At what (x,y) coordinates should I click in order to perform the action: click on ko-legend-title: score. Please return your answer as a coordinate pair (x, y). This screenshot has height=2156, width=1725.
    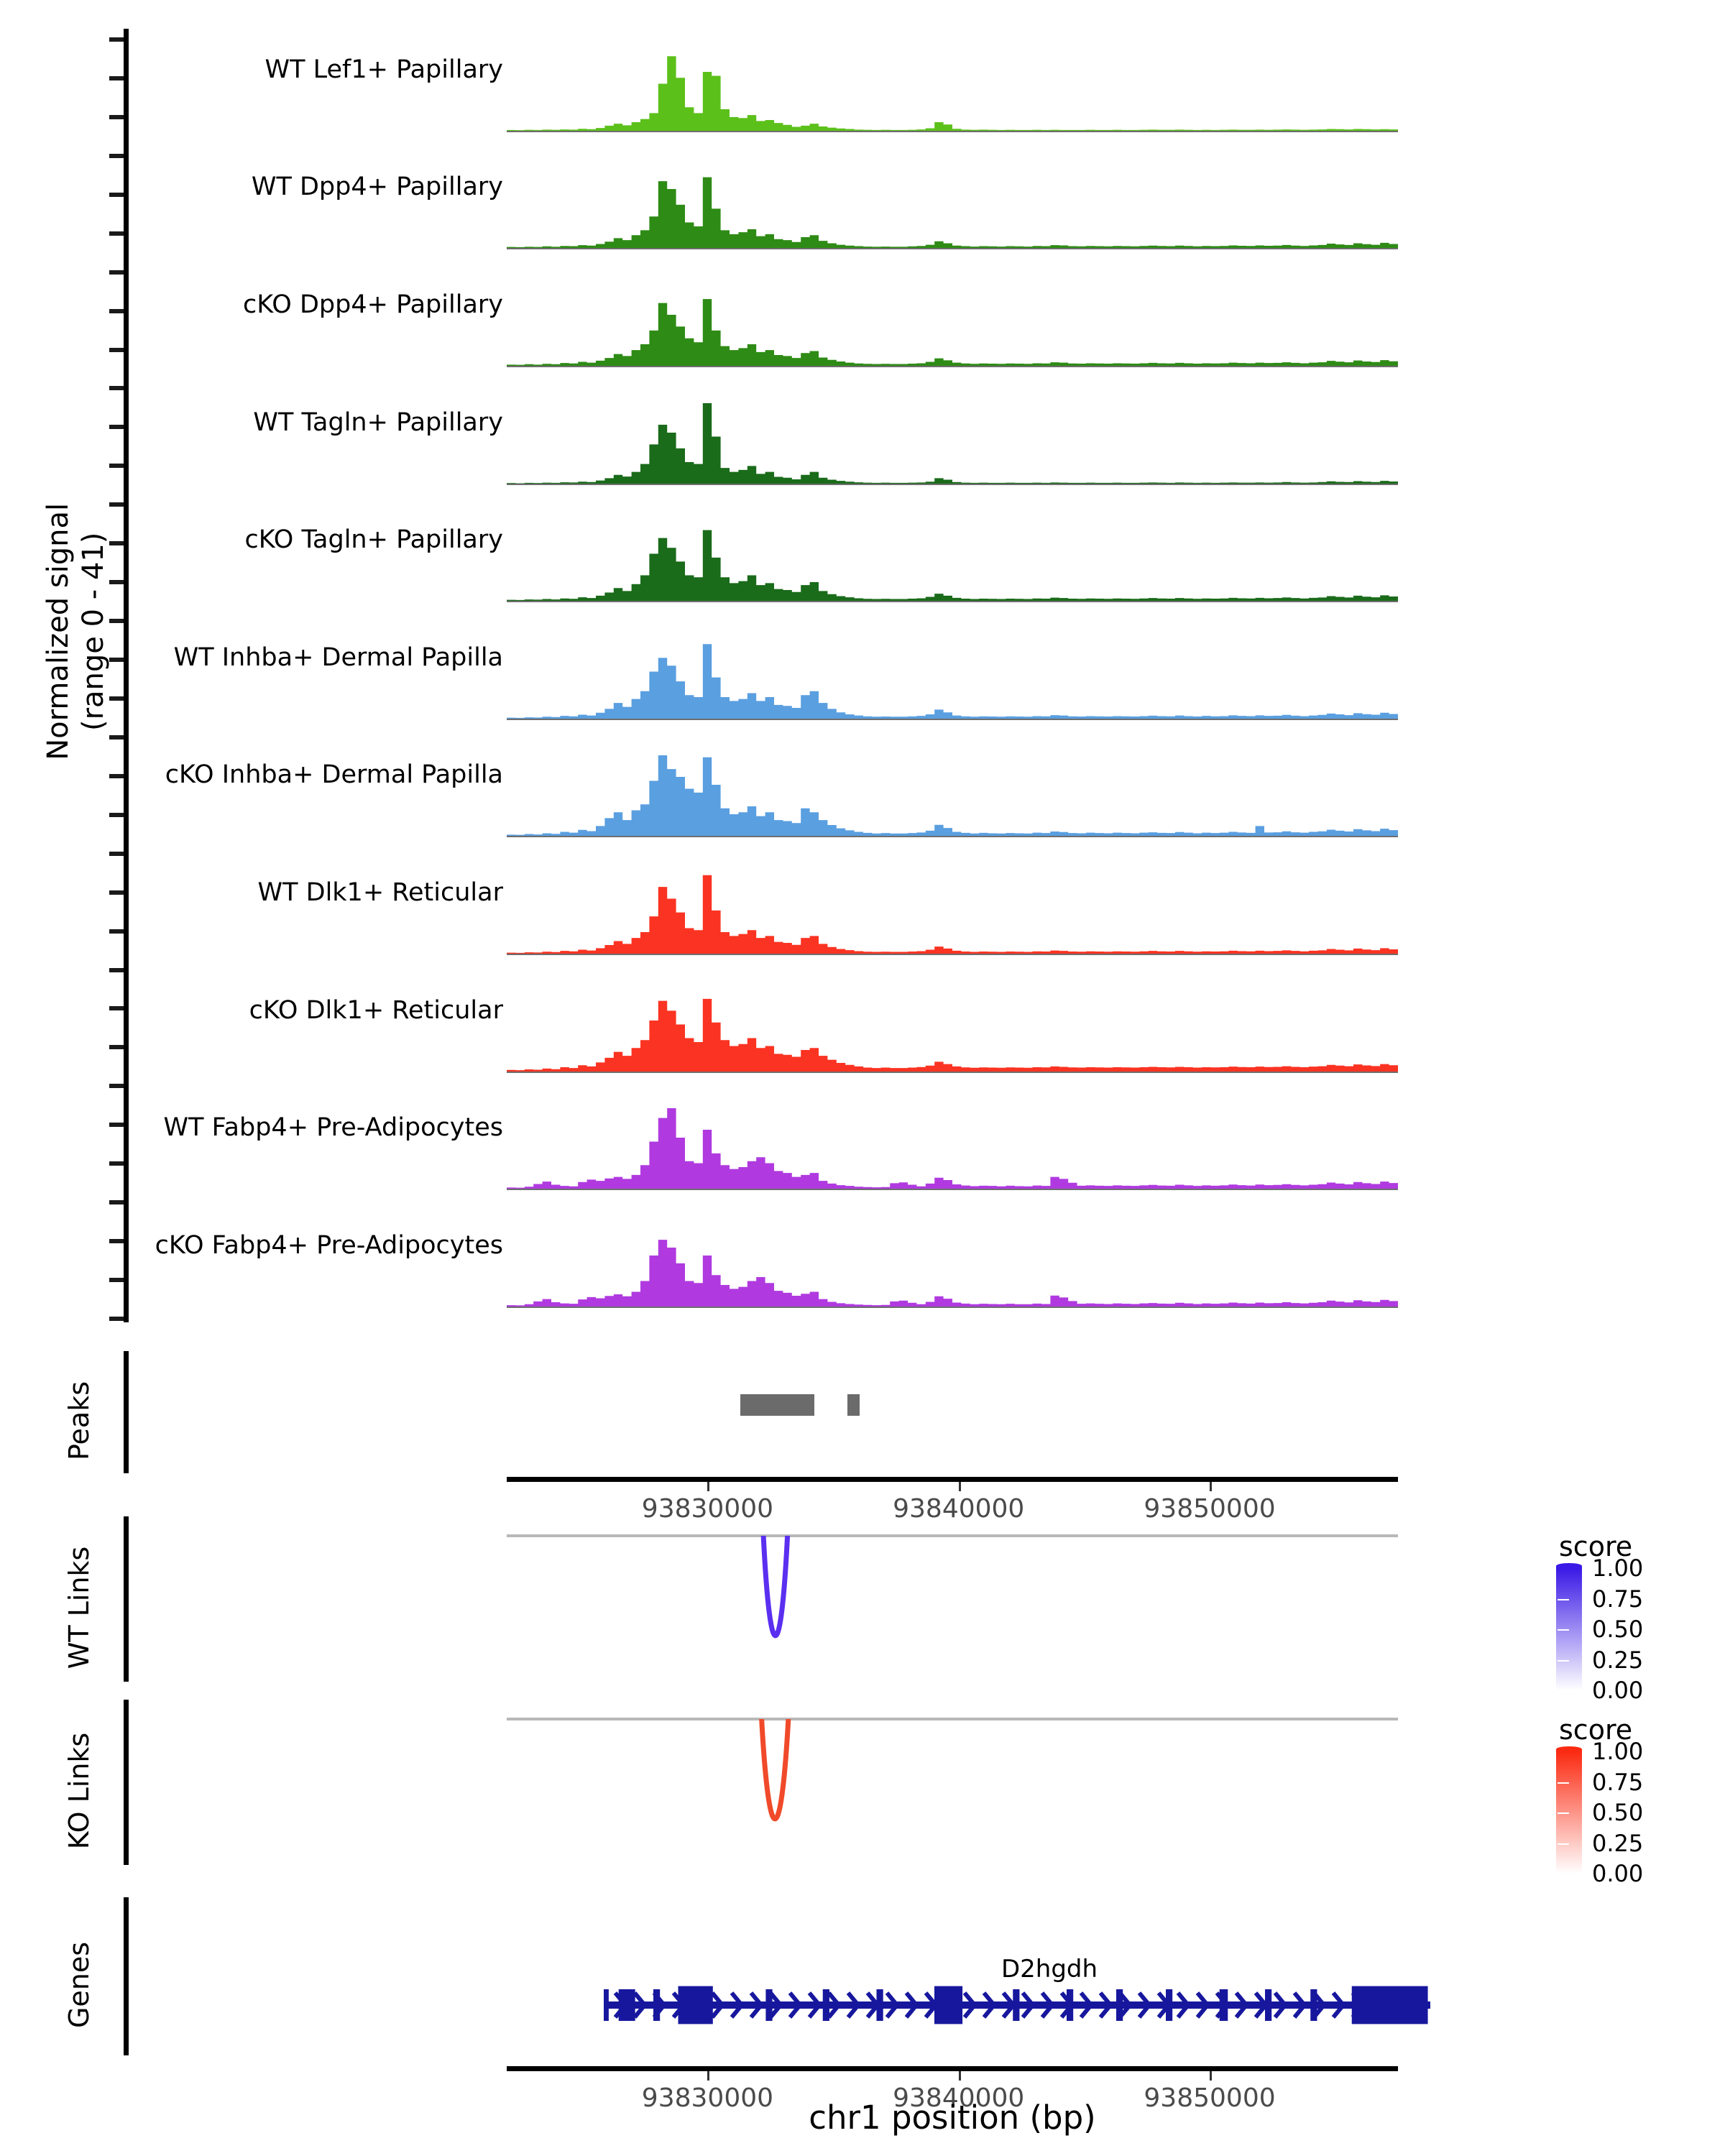
    Looking at the image, I should click on (1596, 1730).